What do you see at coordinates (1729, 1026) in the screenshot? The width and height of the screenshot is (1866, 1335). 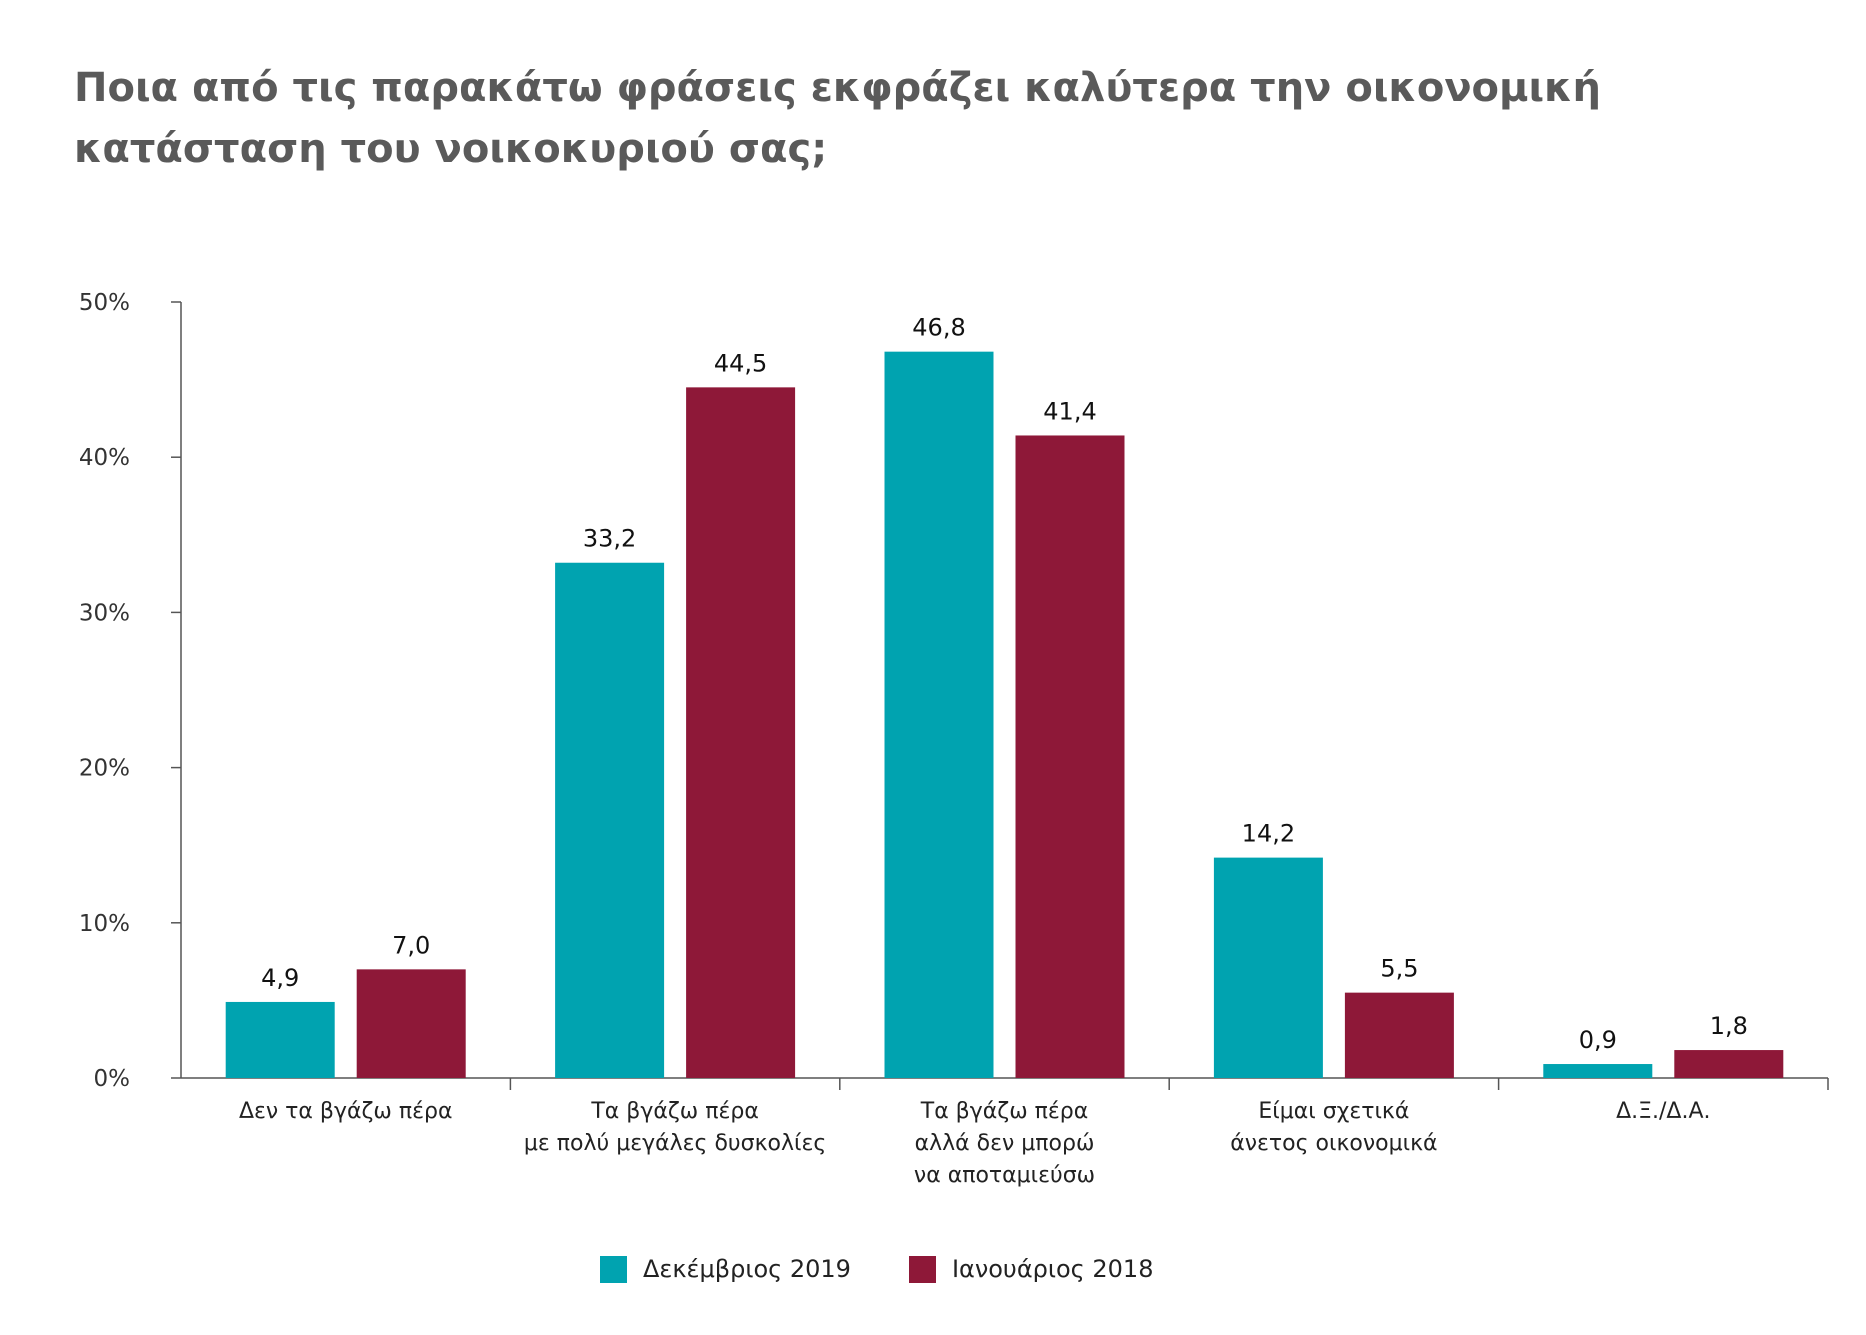 I see `bar-value-label: 1,8` at bounding box center [1729, 1026].